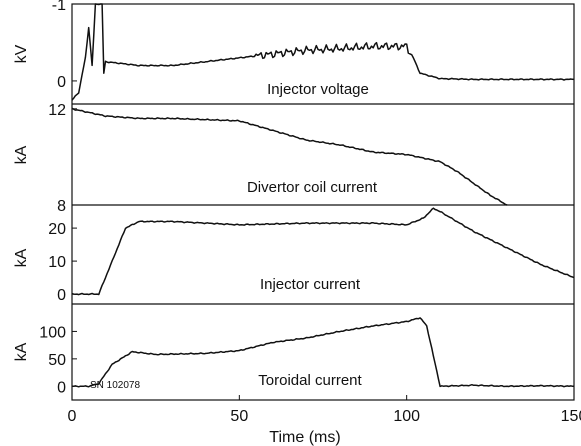 Image resolution: width=581 pixels, height=446 pixels. Describe the element at coordinates (310, 380) in the screenshot. I see `series-label: Toroidal current` at that location.